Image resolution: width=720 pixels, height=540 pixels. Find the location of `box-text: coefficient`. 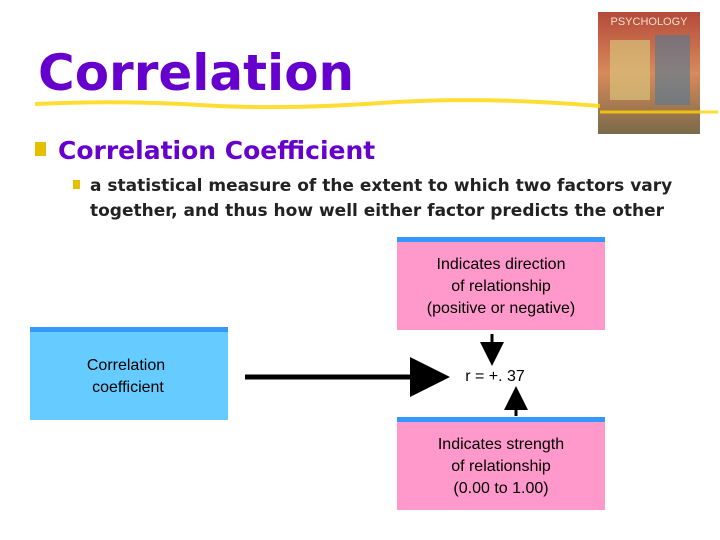

box-text: coefficient is located at coordinates (128, 387).